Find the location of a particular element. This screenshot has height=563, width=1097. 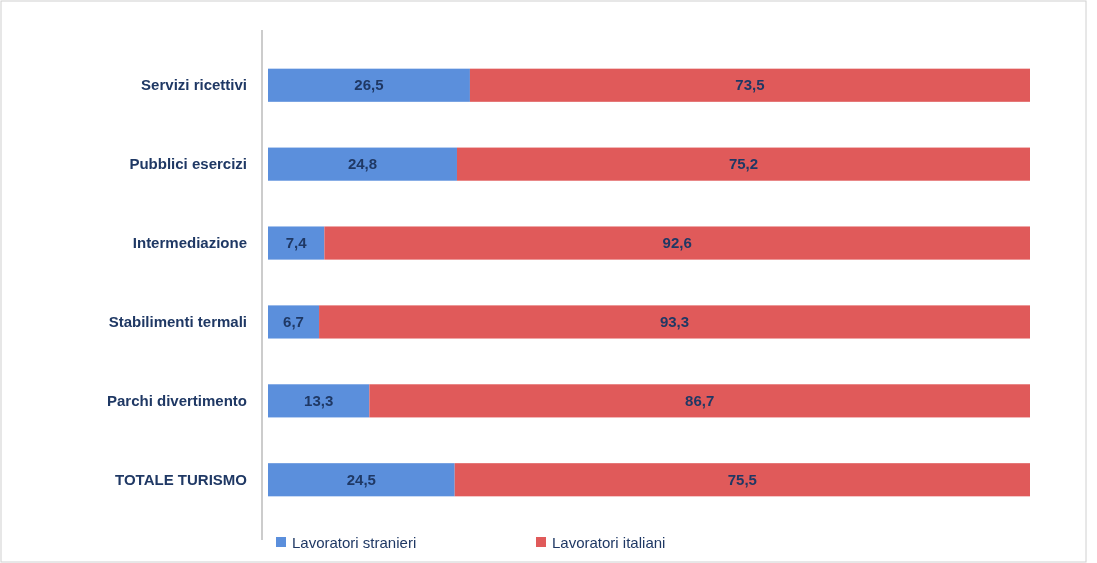

data-label: 93,3 is located at coordinates (674, 322).